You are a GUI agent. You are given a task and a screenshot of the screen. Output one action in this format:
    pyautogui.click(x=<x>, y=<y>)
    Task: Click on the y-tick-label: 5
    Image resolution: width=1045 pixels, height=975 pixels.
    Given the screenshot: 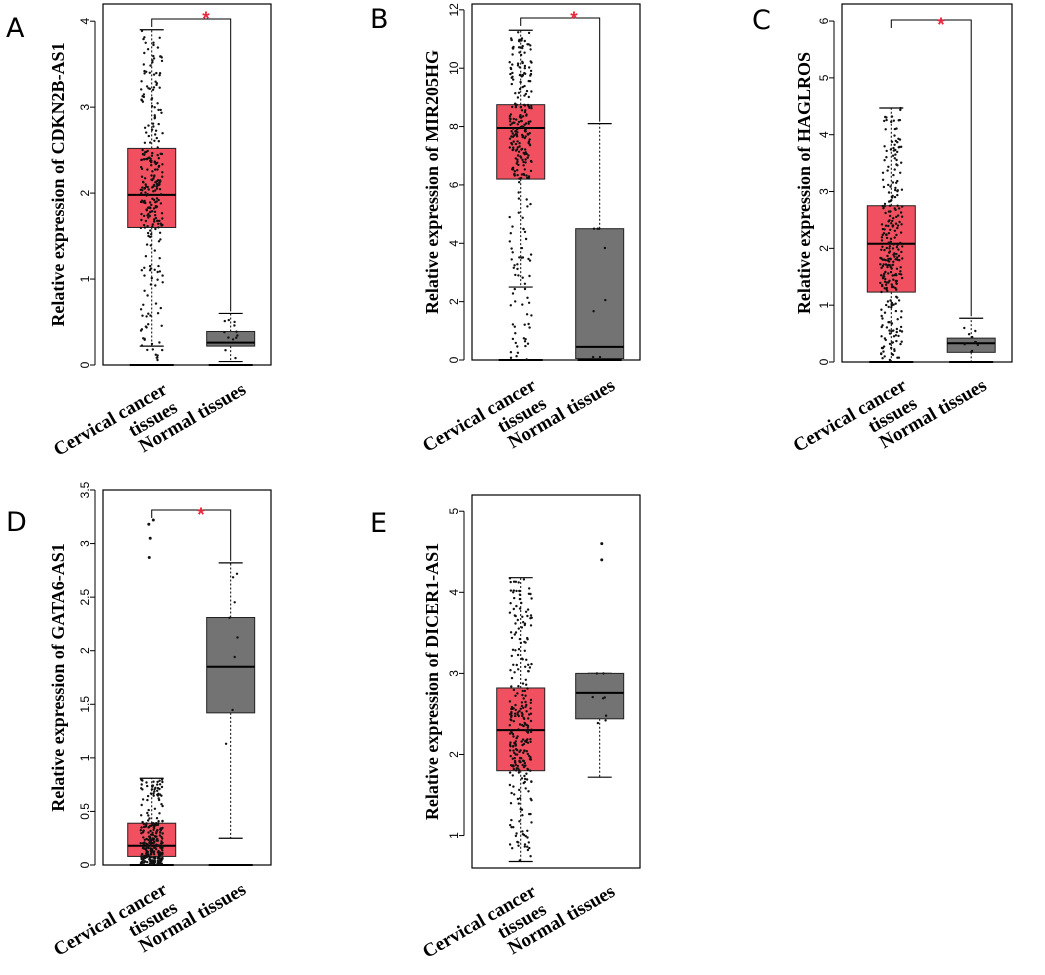 What is the action you would take?
    pyautogui.click(x=454, y=511)
    